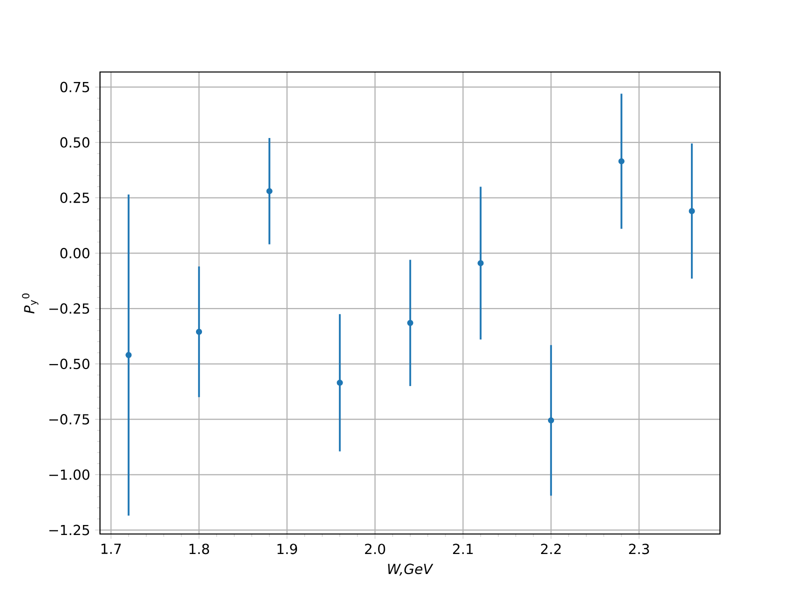 The height and width of the screenshot is (600, 800). What do you see at coordinates (30, 304) in the screenshot?
I see `y-axis-title: P$_{y}$0` at bounding box center [30, 304].